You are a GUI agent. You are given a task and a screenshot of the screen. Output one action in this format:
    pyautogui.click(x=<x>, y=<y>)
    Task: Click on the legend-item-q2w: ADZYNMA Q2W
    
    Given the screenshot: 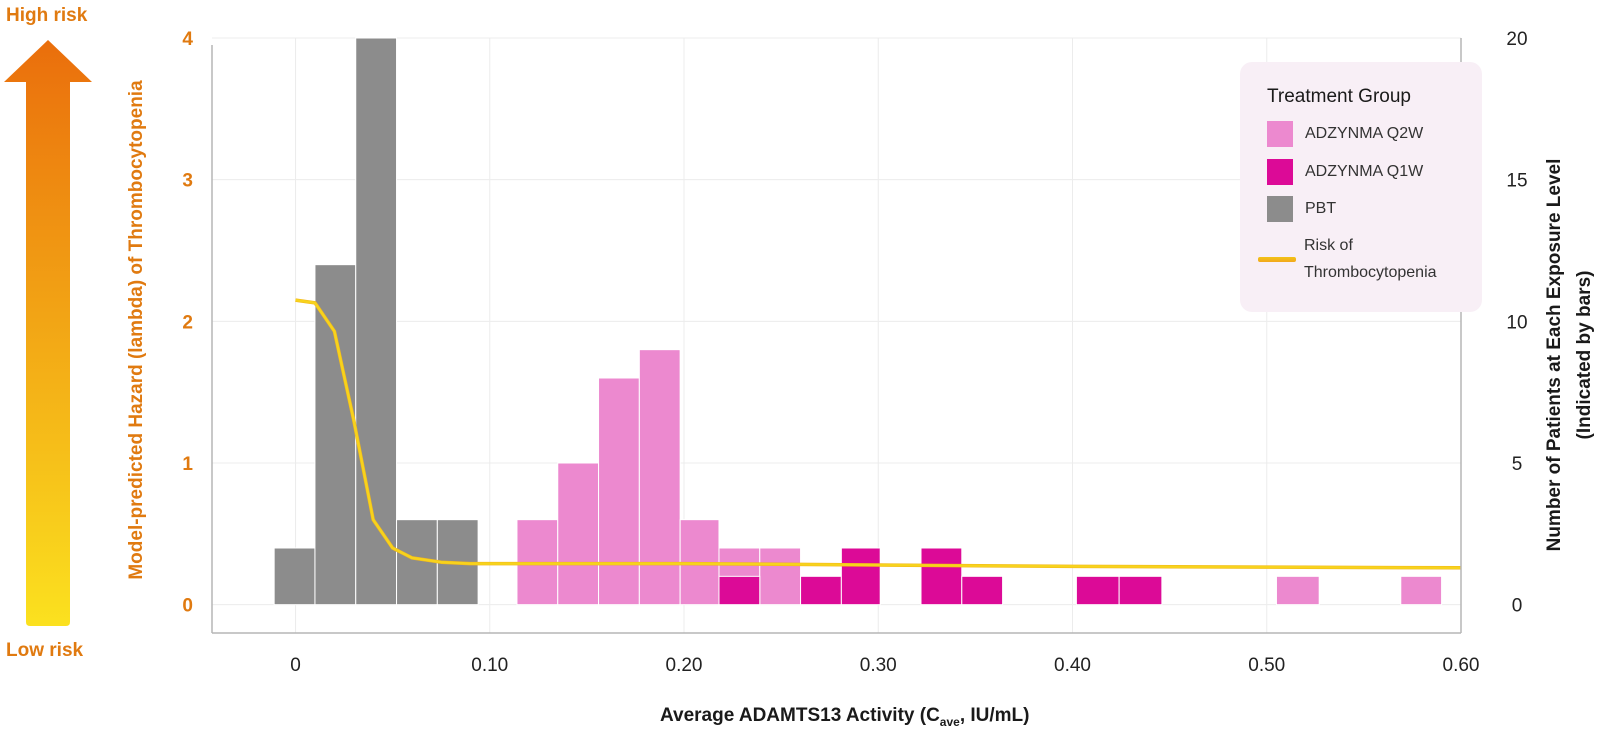 What is the action you would take?
    pyautogui.click(x=1345, y=134)
    